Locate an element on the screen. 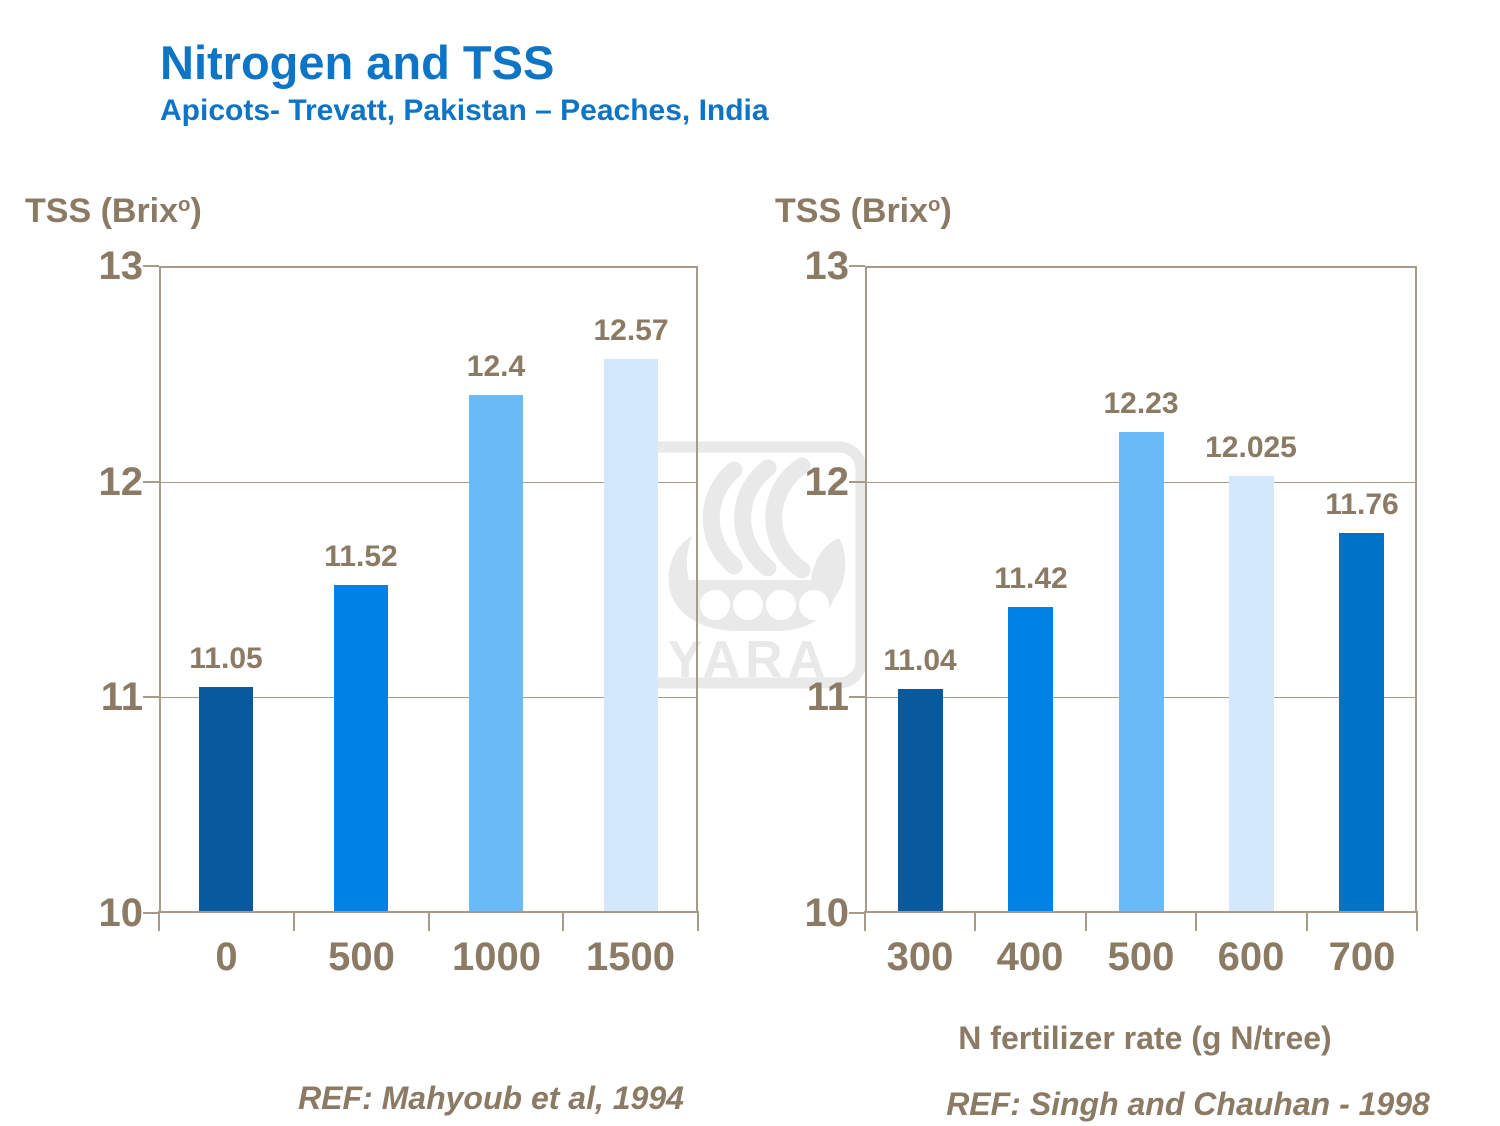  x-tick-label: 0 is located at coordinates (226, 957).